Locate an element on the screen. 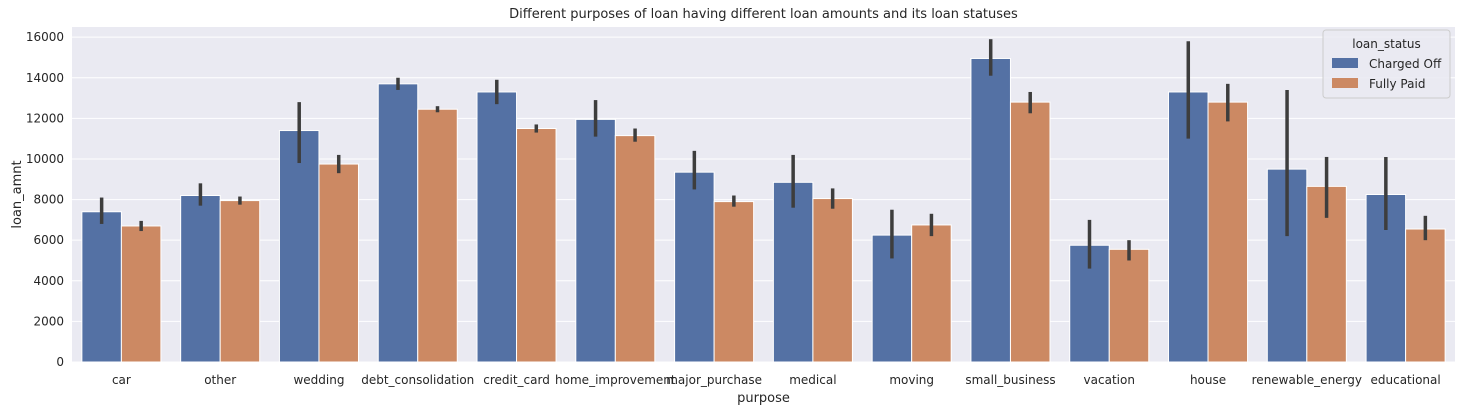  x-tick-label: moving is located at coordinates (911, 380).